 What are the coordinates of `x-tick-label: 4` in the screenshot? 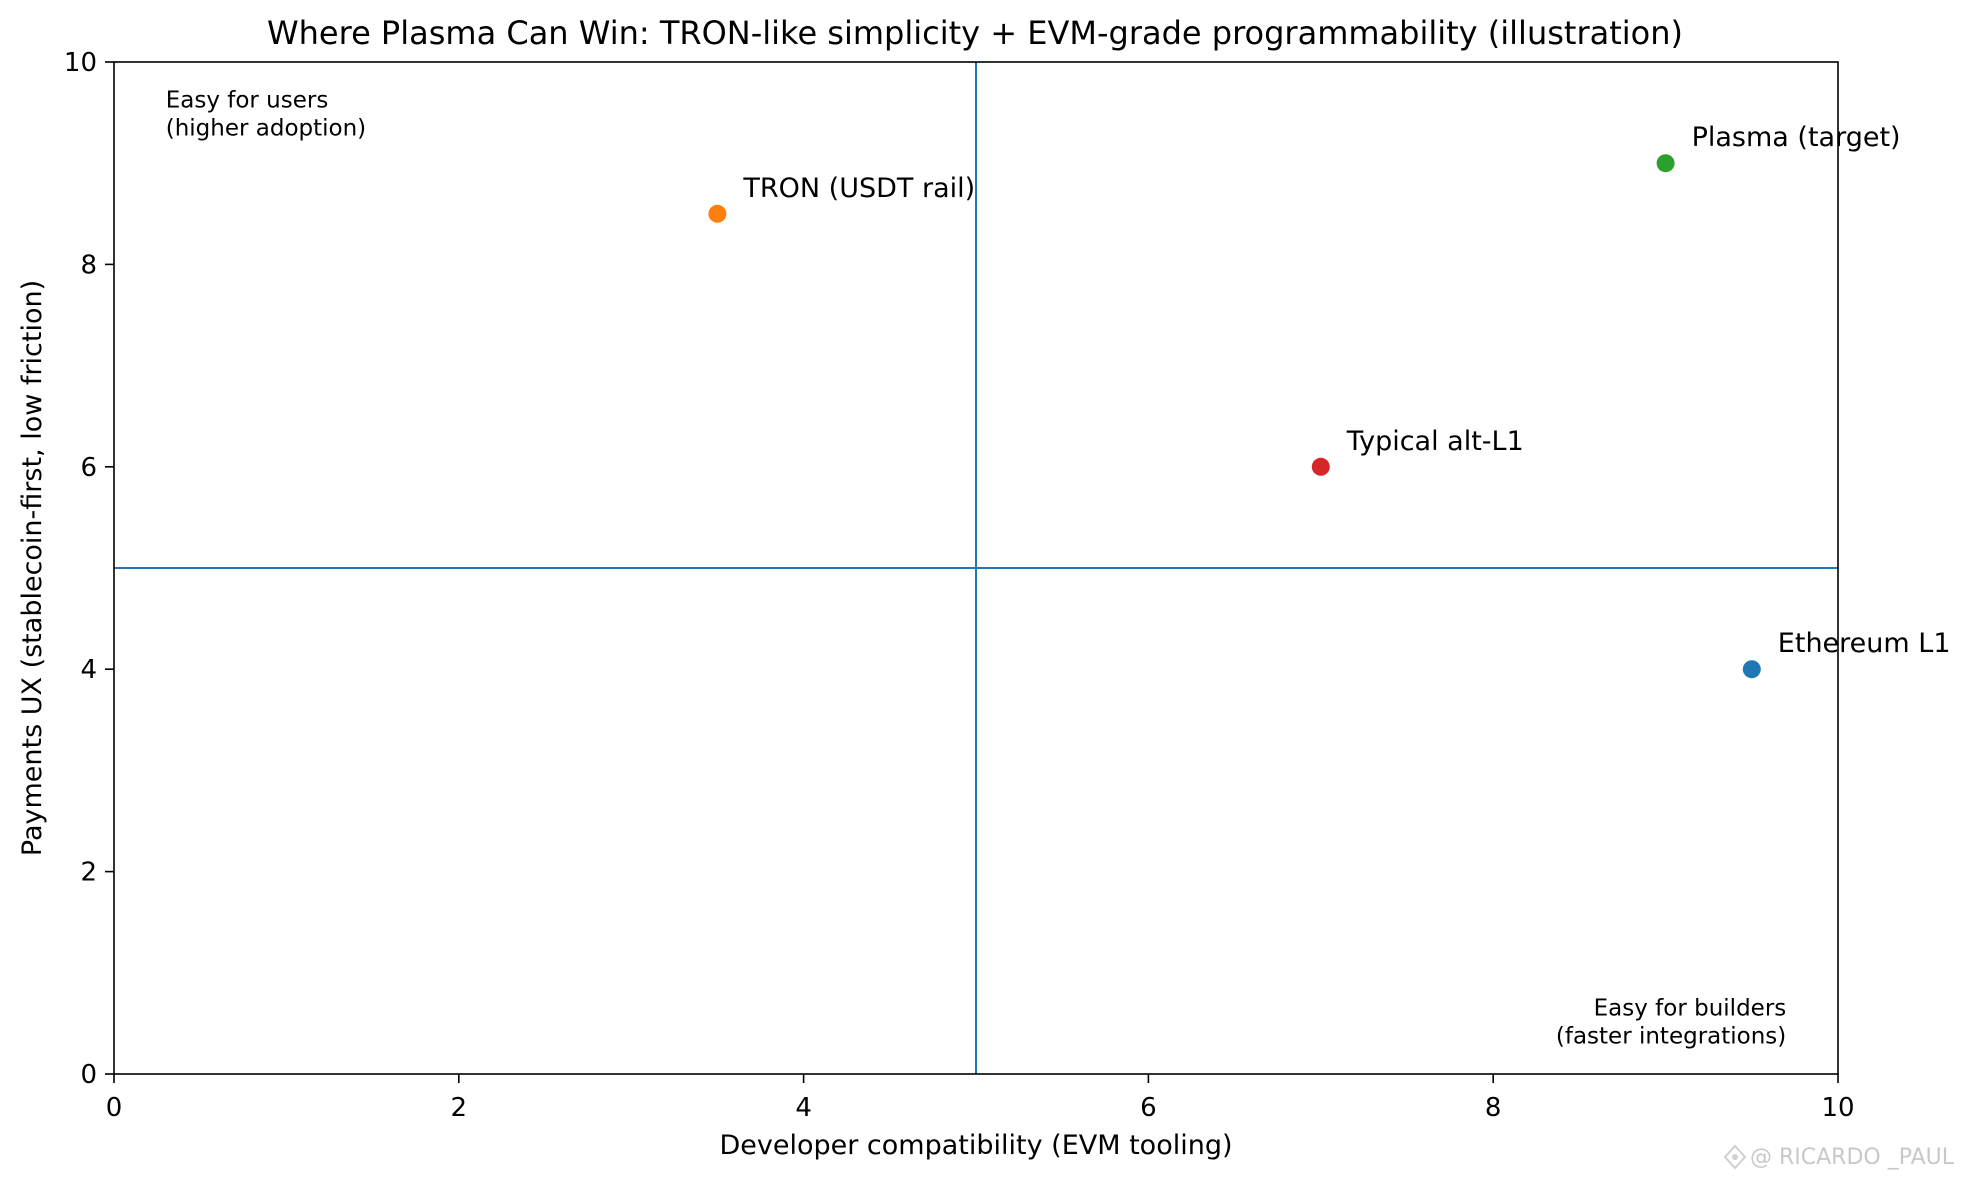 It's located at (803, 1108).